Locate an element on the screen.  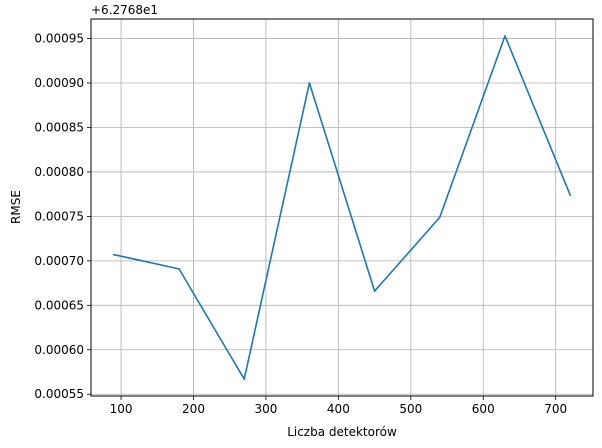
y-offset-label: +6.2768e1 is located at coordinates (124, 10).